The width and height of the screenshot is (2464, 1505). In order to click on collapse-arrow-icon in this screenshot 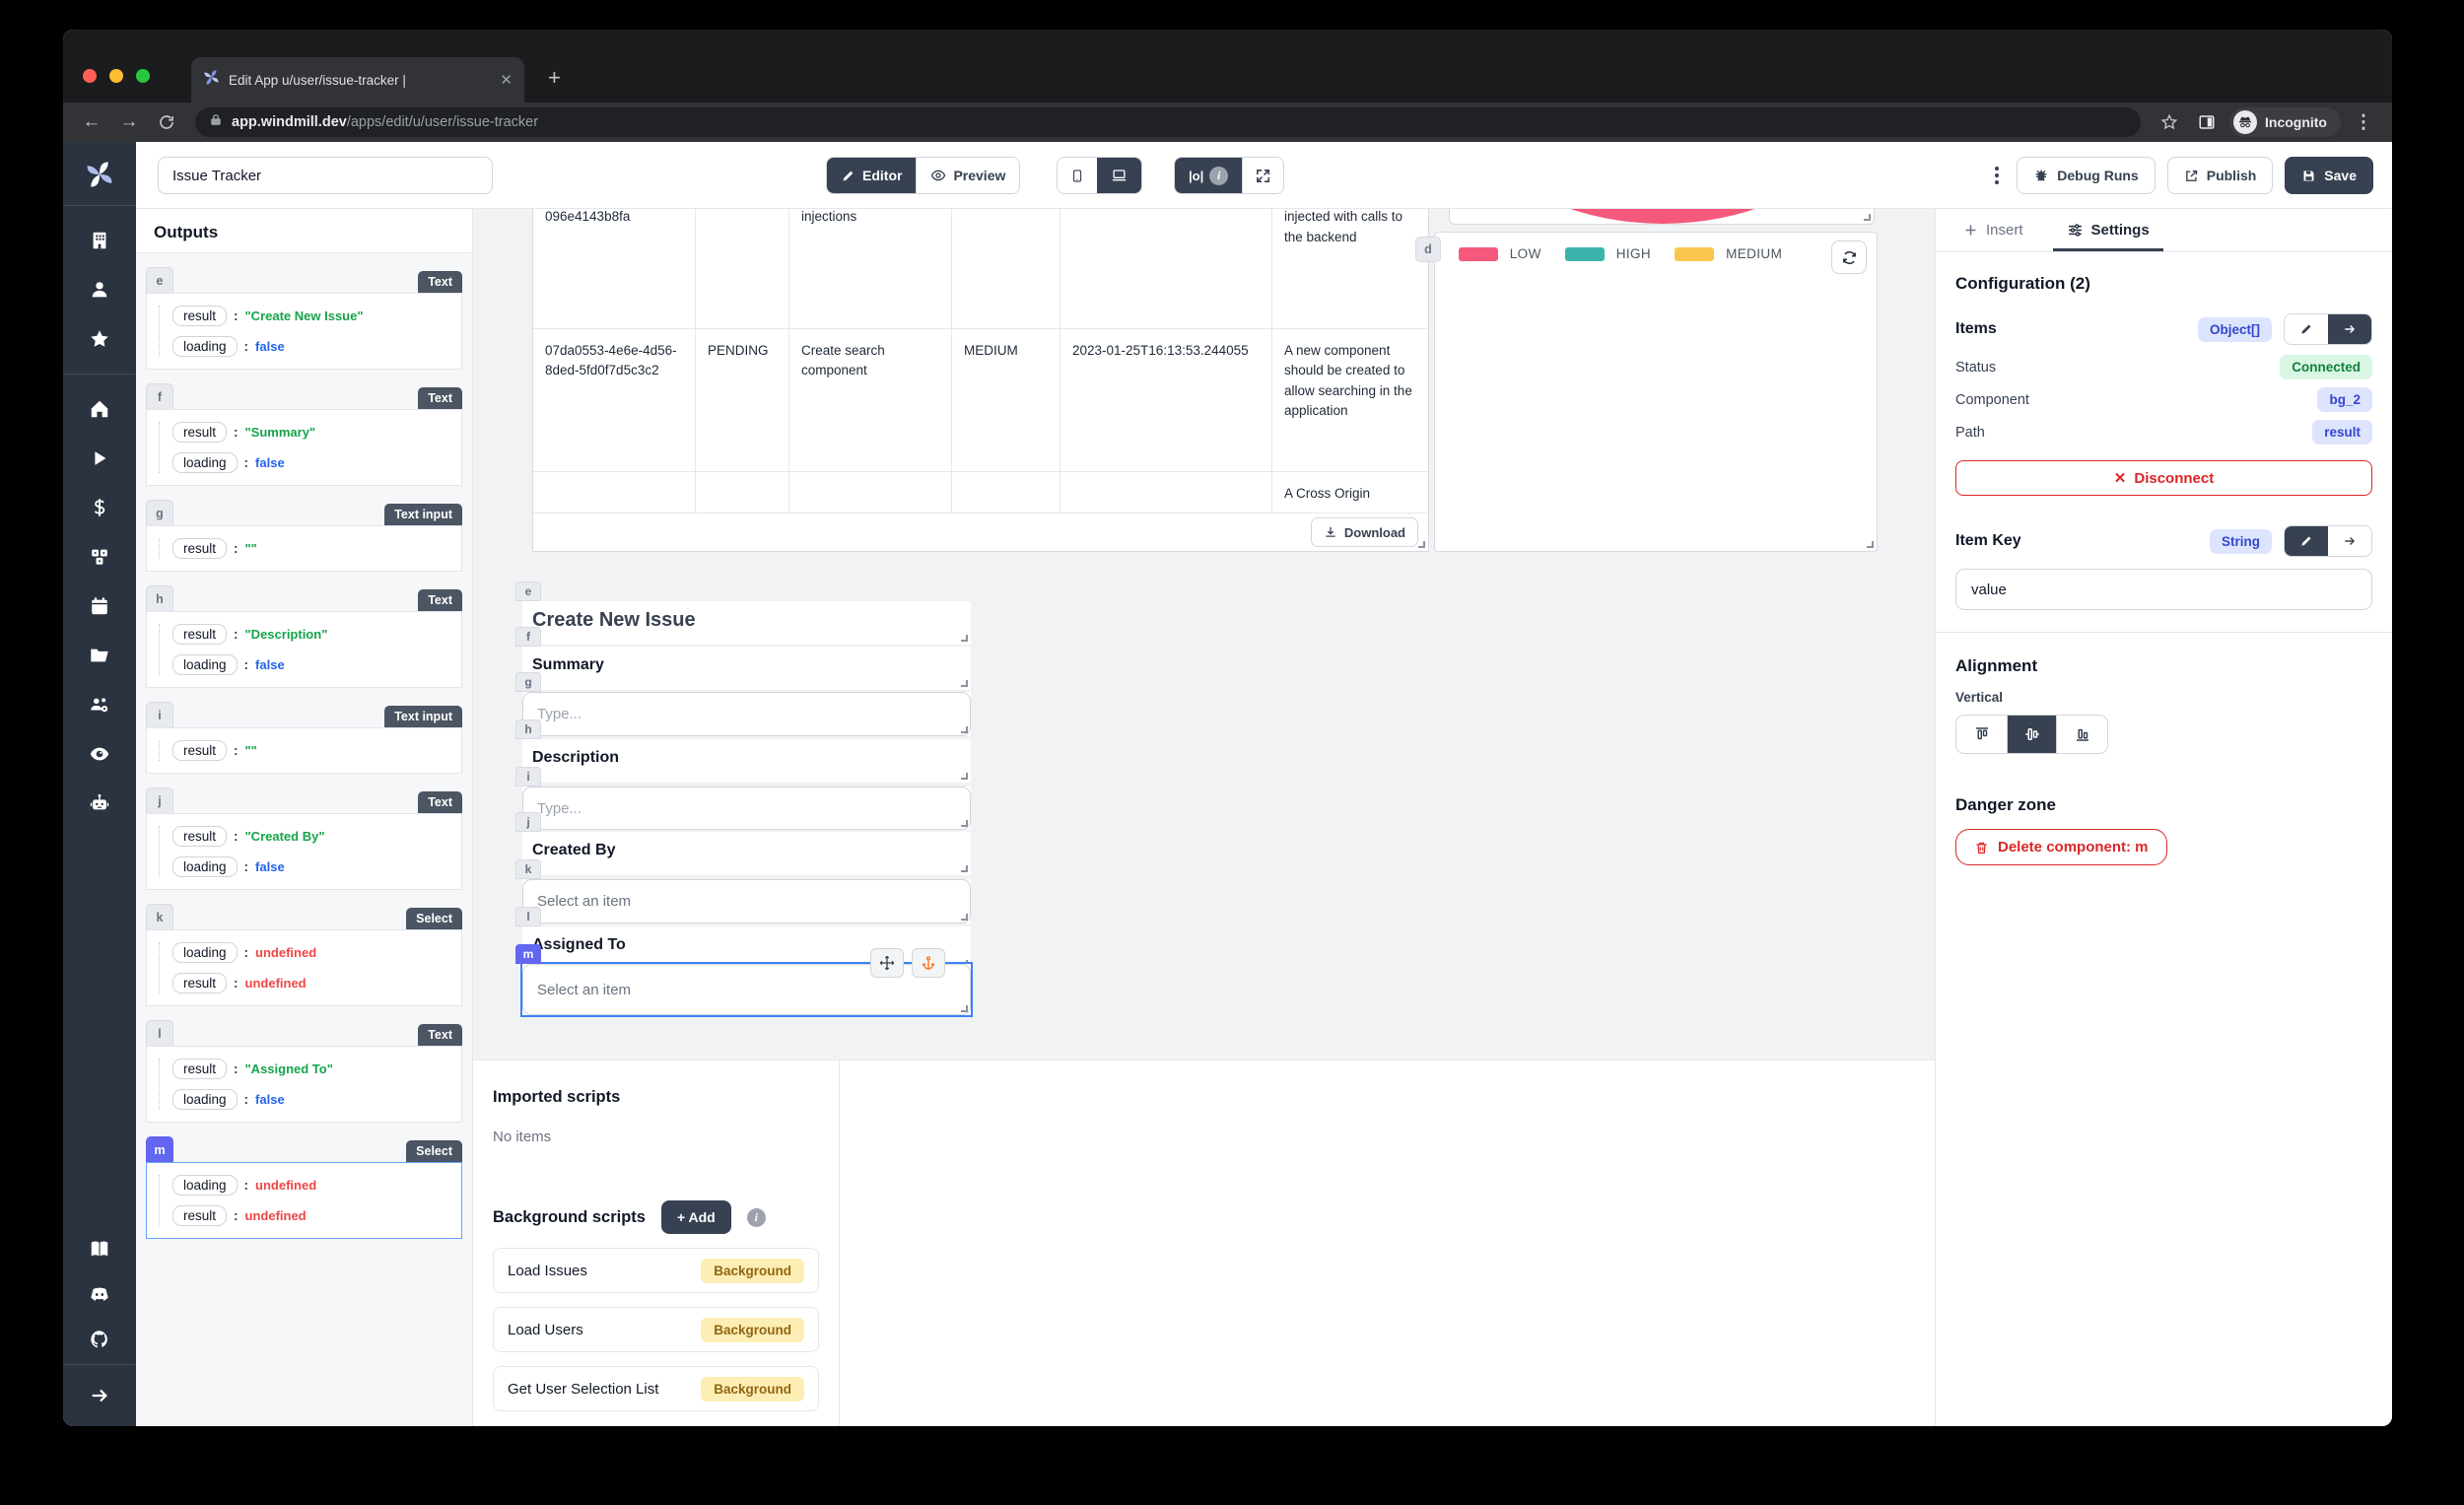, I will do `click(99, 1395)`.